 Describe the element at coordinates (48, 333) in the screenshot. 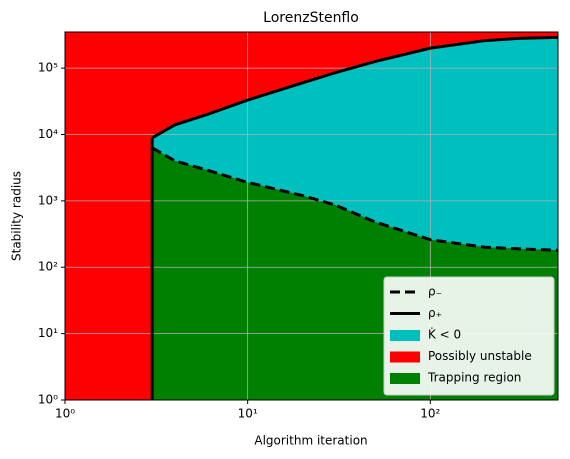

I see `y-tick-label: 10¹` at that location.